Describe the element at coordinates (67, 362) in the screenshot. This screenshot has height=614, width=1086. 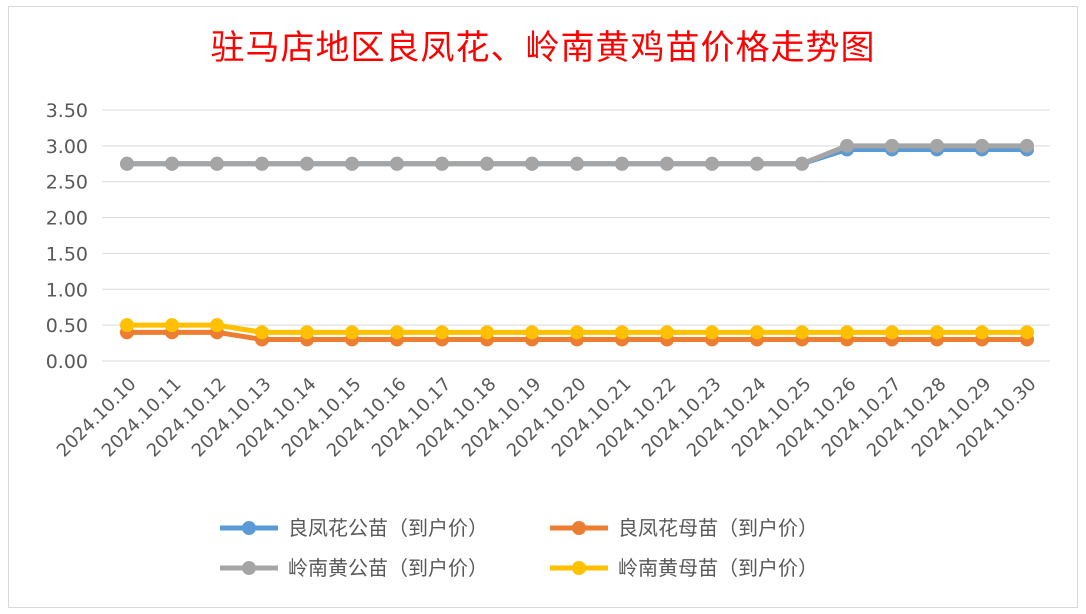
I see `y-tick-label: 0.00` at that location.